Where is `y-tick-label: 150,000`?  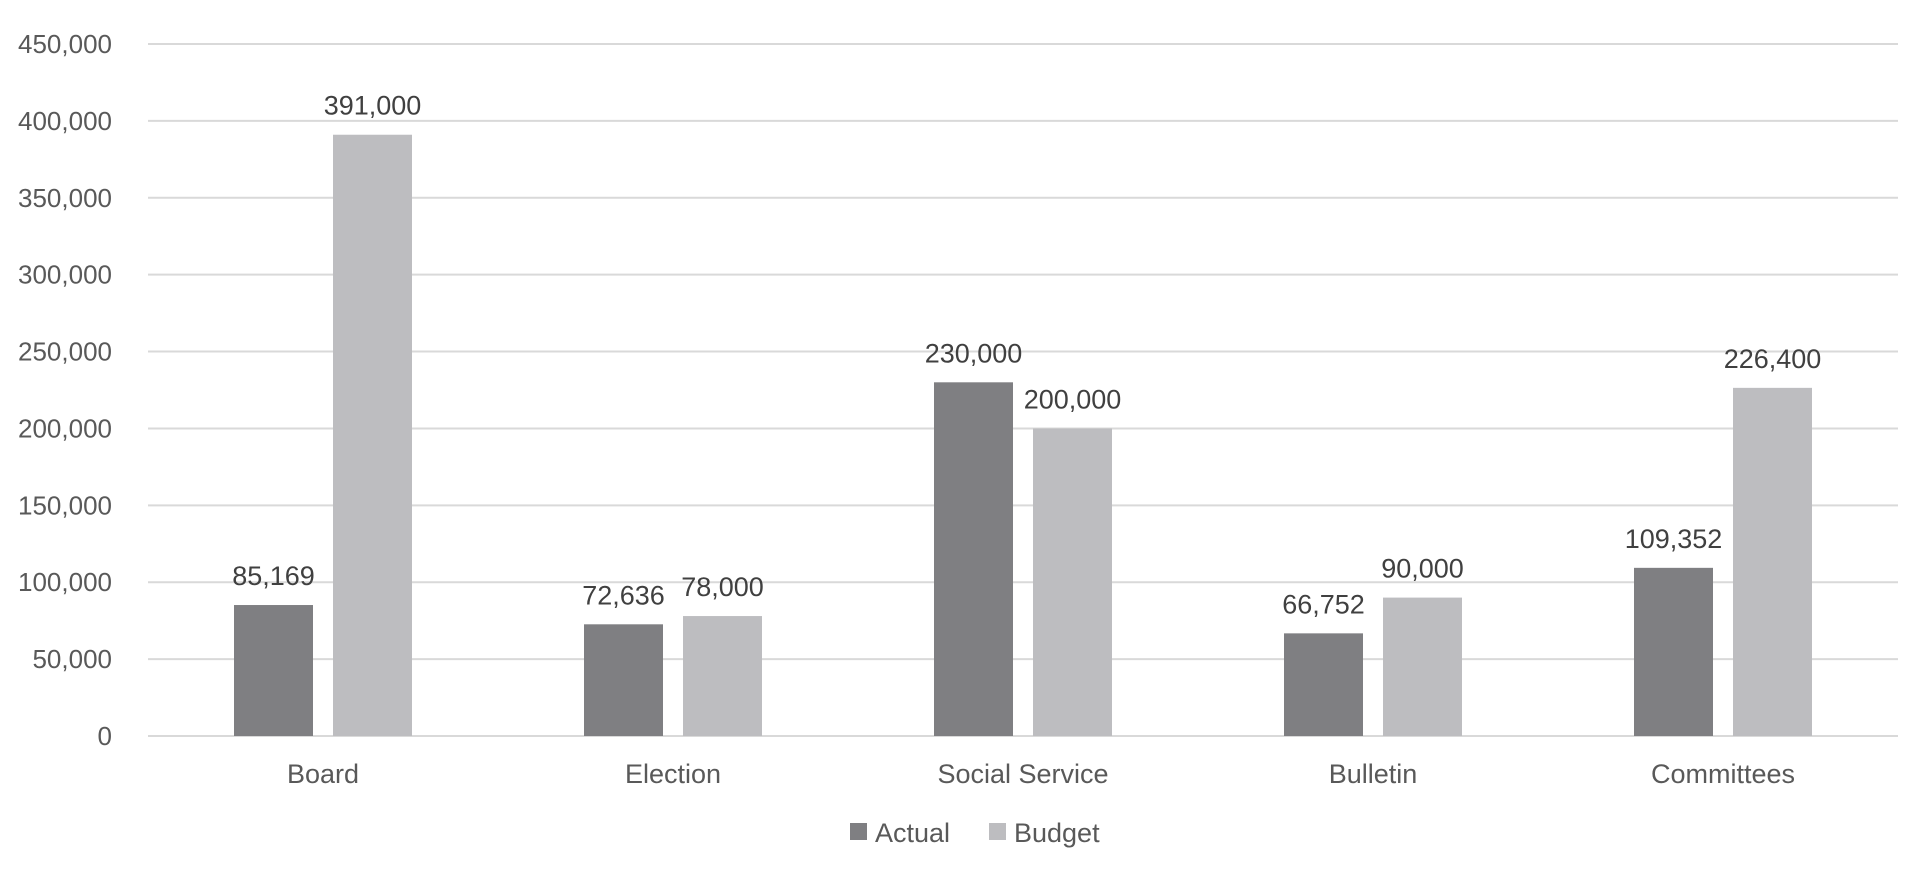
y-tick-label: 150,000 is located at coordinates (65, 505).